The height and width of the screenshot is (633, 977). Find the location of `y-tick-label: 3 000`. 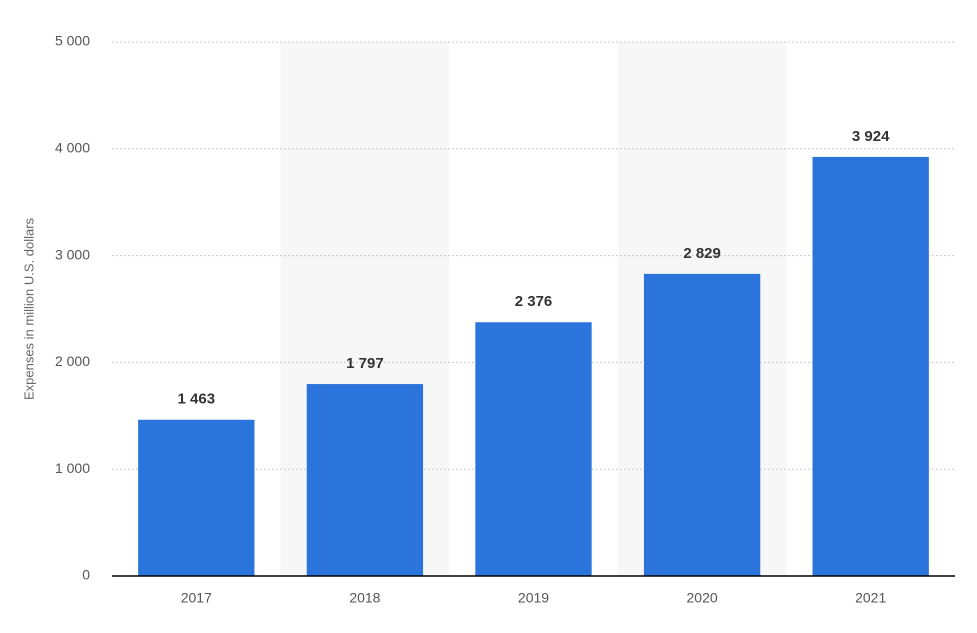

y-tick-label: 3 000 is located at coordinates (72, 254).